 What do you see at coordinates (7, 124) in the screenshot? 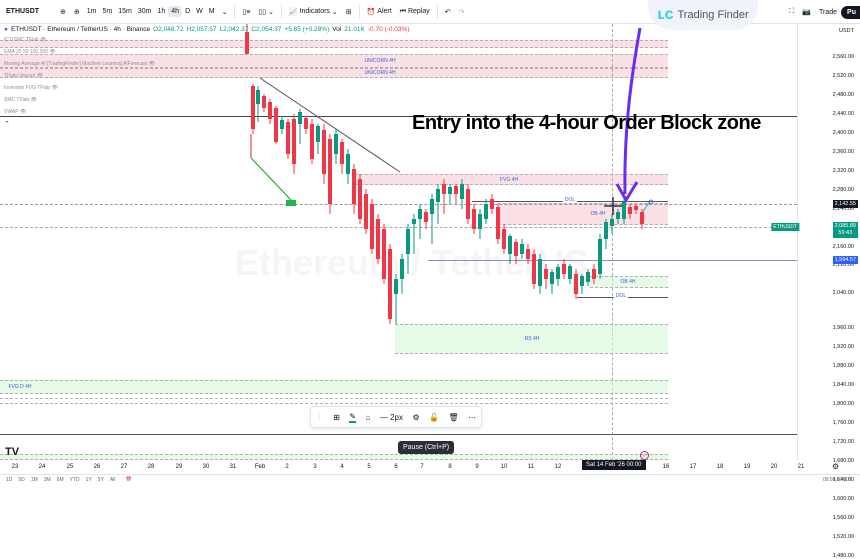
I see `collapse-legend-button: ⌃` at bounding box center [7, 124].